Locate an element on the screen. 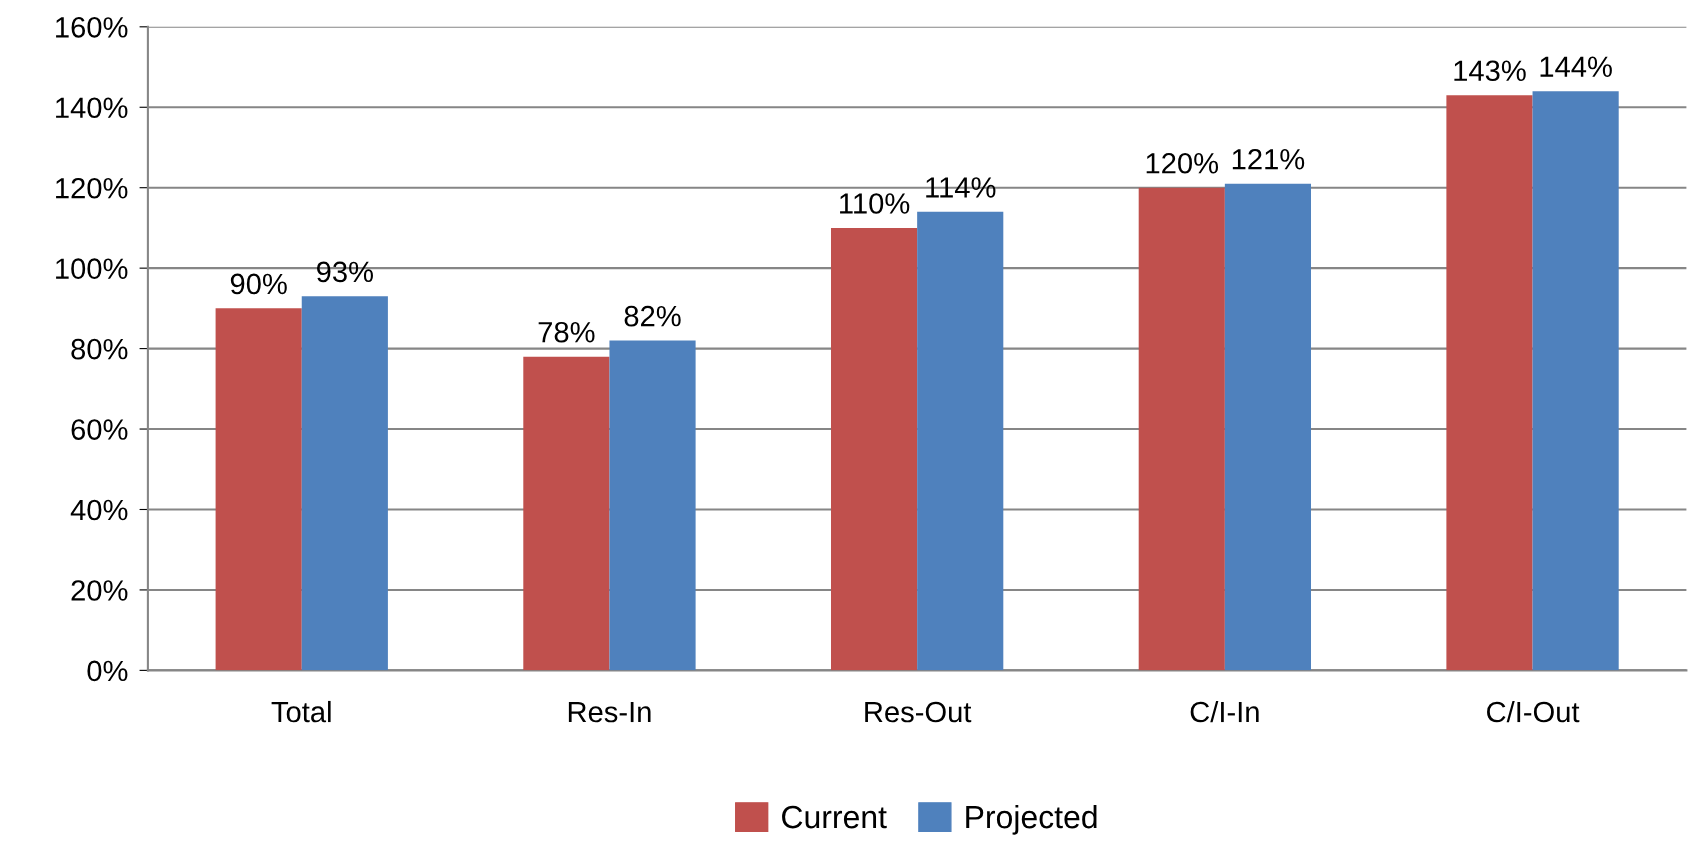 The height and width of the screenshot is (865, 1700). x-tick-label: Res-Out is located at coordinates (918, 712).